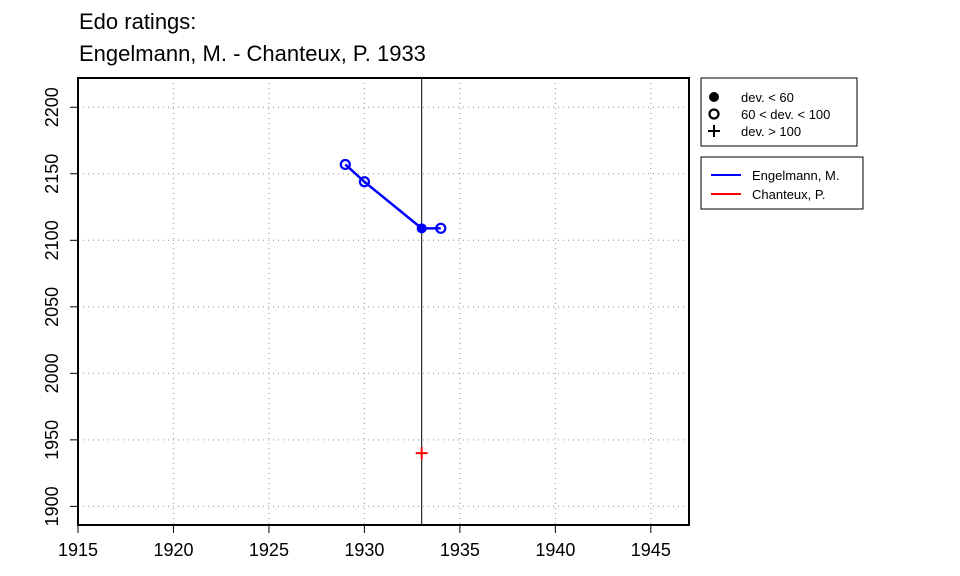  I want to click on y-tick-label-2100: 2100, so click(52, 240).